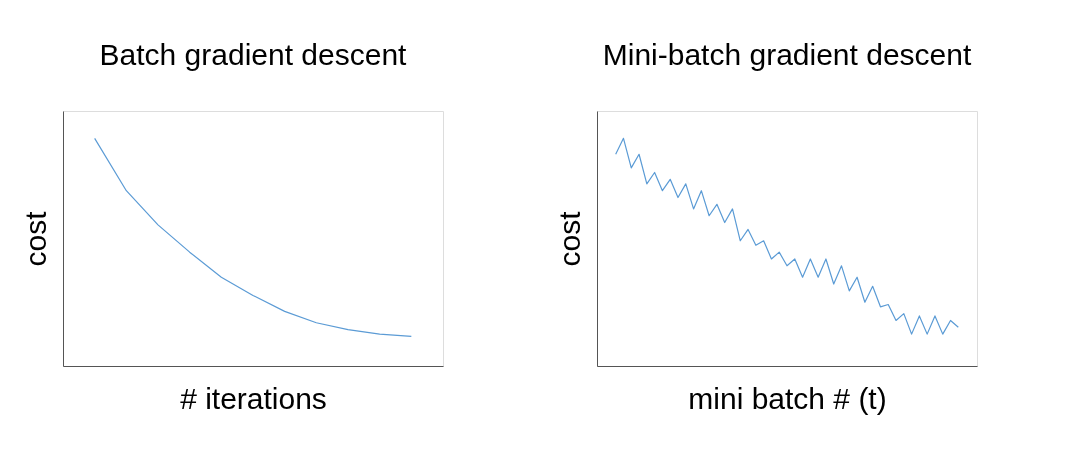 This screenshot has width=1067, height=464. I want to click on chart-title: Batch gradient descent, so click(253, 54).